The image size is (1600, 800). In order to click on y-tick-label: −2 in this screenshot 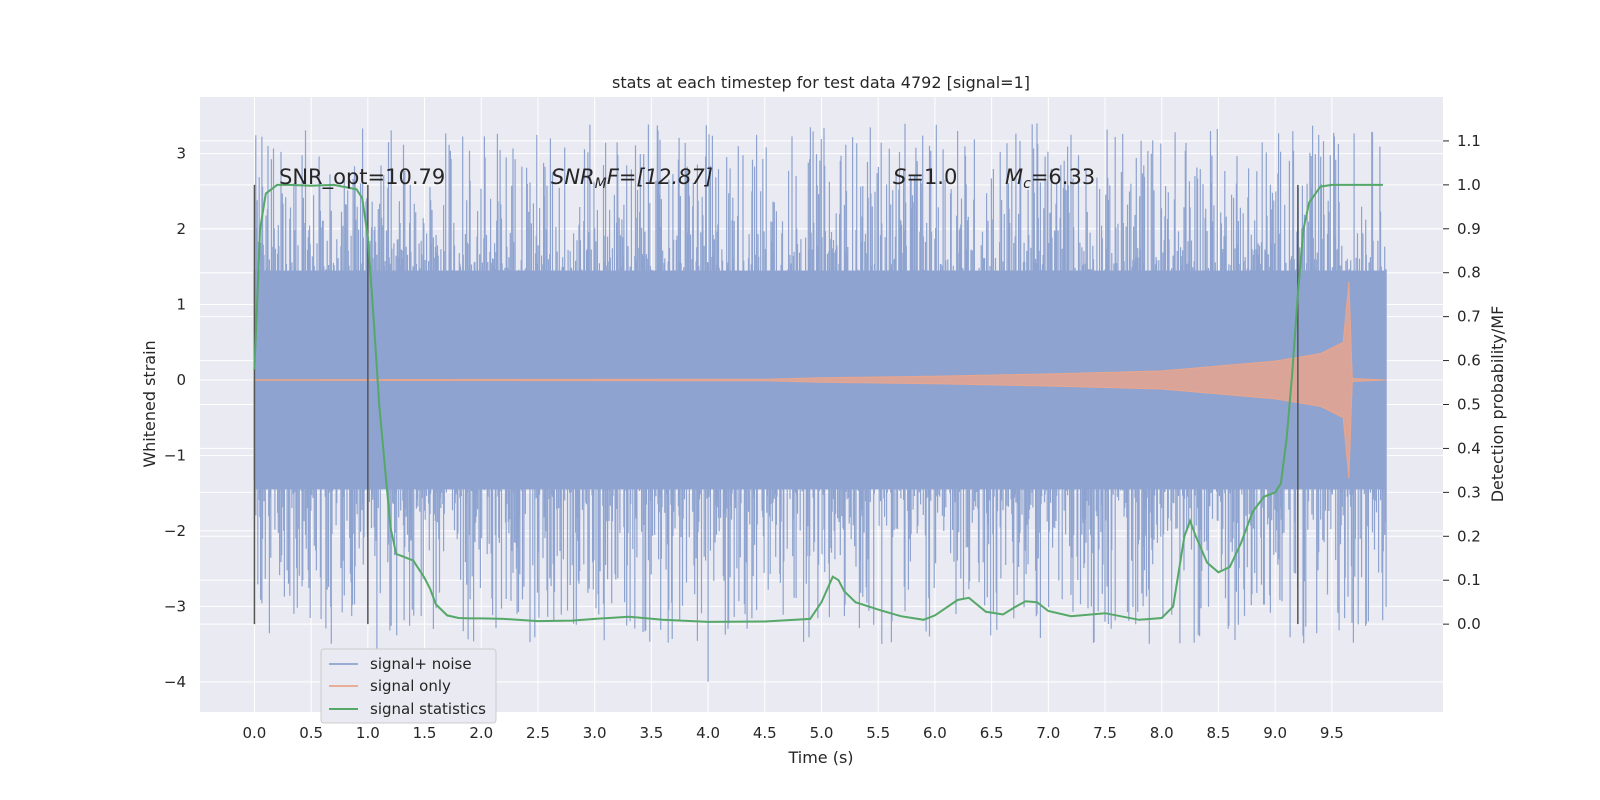, I will do `click(175, 531)`.